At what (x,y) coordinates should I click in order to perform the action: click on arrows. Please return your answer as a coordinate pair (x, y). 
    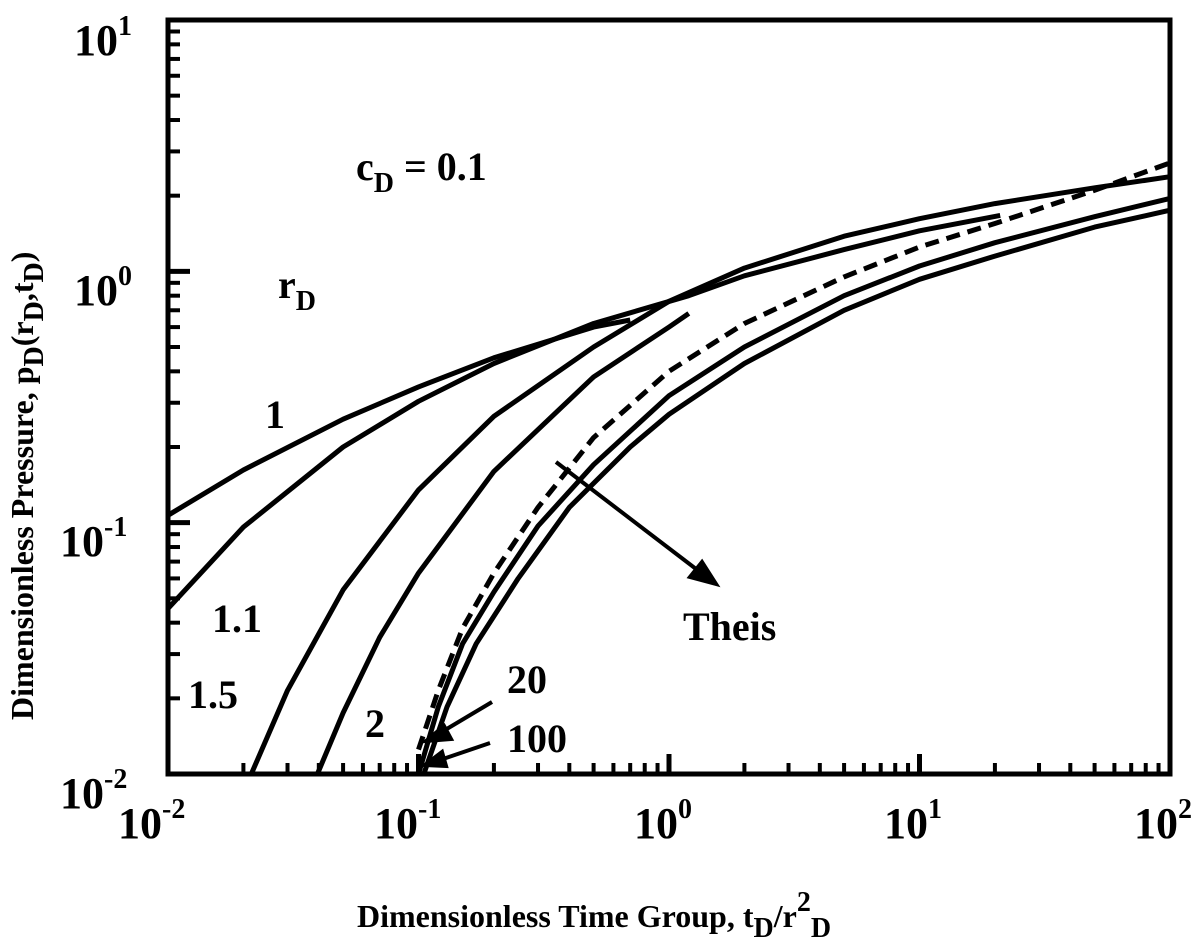
    Looking at the image, I should click on (570, 614).